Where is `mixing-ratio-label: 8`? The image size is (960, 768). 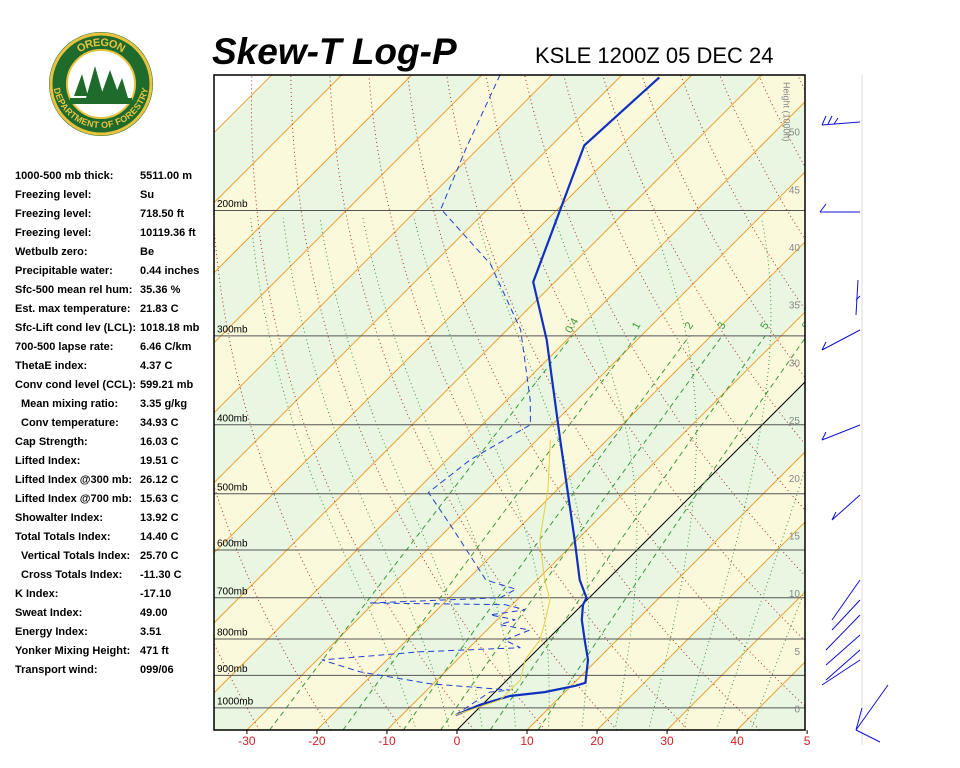
mixing-ratio-label: 8 is located at coordinates (806, 325).